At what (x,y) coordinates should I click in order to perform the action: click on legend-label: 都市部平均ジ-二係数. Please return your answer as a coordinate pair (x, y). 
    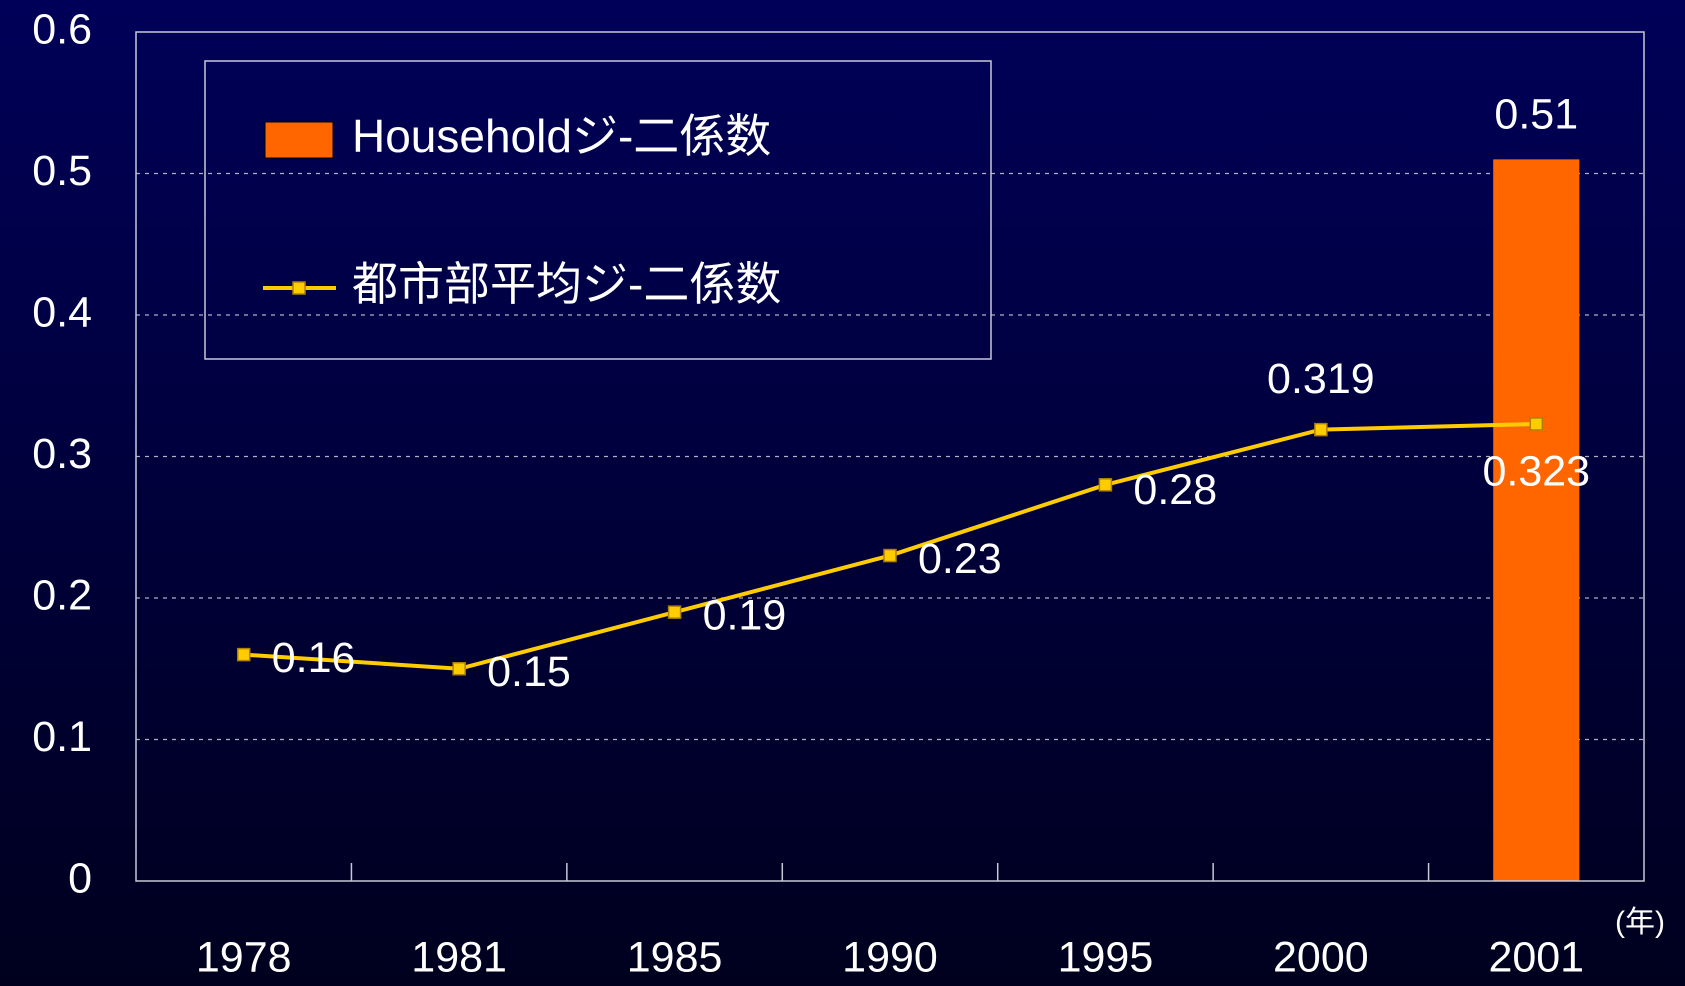
    Looking at the image, I should click on (566, 284).